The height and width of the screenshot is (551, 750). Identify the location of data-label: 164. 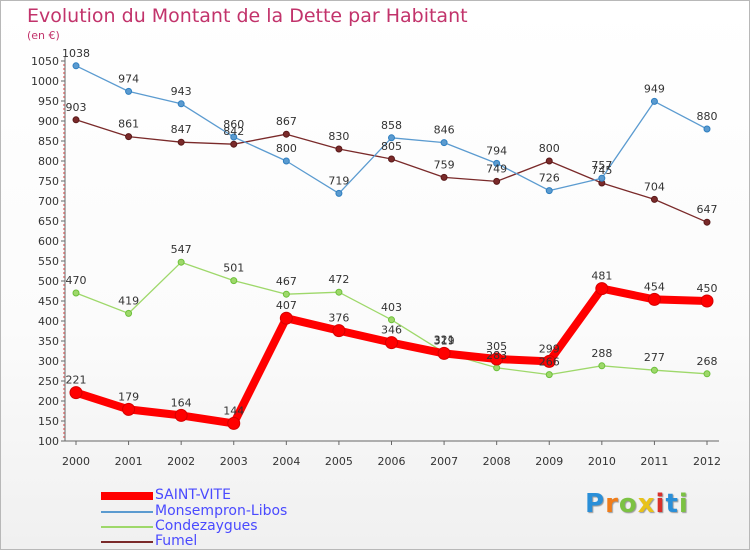
(181, 402).